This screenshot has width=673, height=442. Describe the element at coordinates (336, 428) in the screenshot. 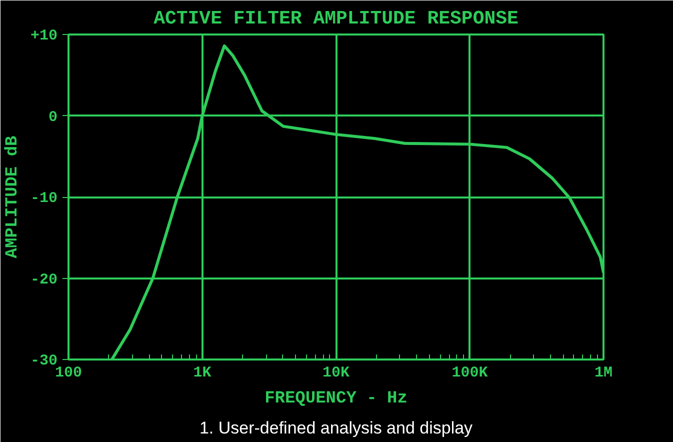

I see `text: 1. User-defined analysis and display` at that location.